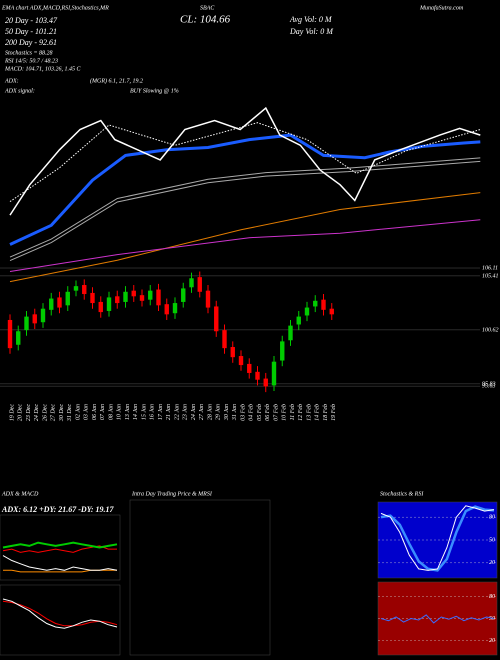 The height and width of the screenshot is (660, 500). Describe the element at coordinates (235, 412) in the screenshot. I see `x-tick-label: 31 Jan` at that location.